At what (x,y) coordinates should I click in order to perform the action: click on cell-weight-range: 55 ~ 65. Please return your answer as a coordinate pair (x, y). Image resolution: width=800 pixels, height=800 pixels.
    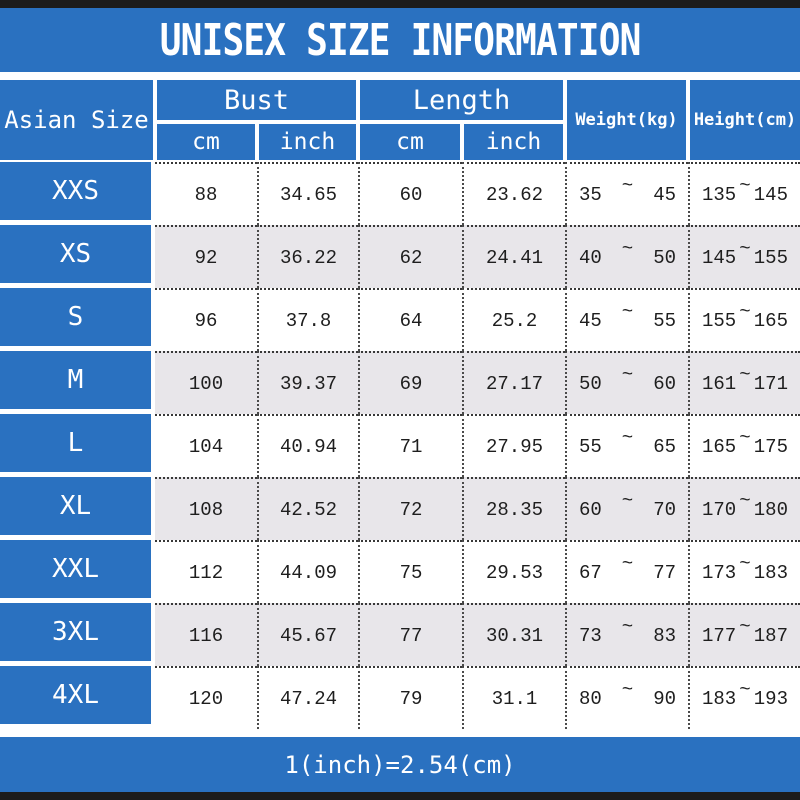
    Looking at the image, I should click on (626, 445).